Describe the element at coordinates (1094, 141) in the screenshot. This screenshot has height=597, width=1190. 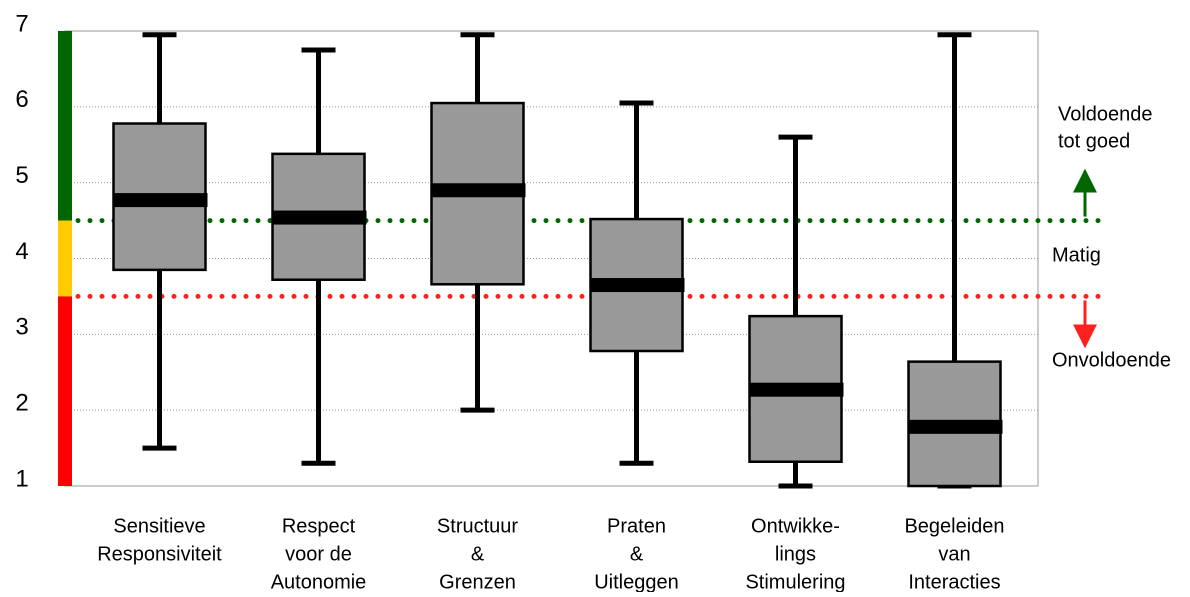
I see `annotation: tot goed` at that location.